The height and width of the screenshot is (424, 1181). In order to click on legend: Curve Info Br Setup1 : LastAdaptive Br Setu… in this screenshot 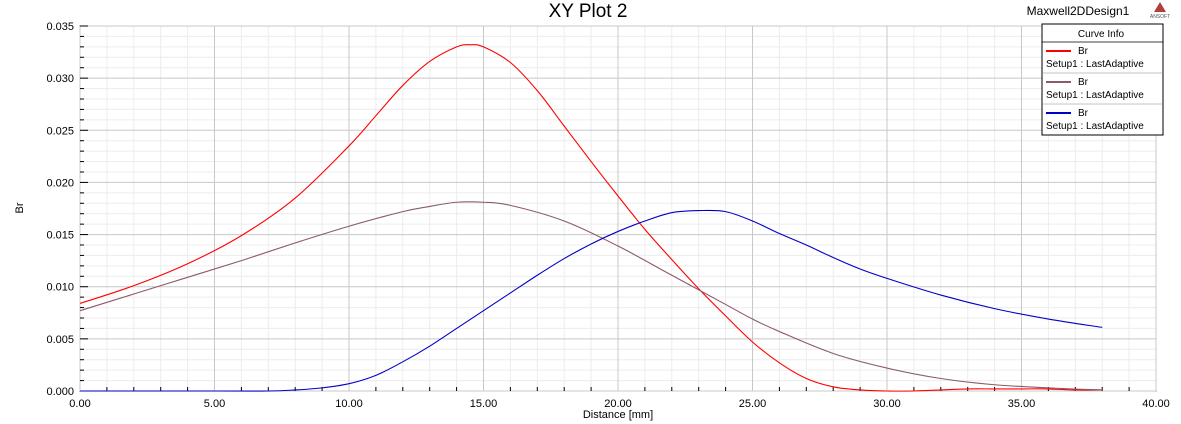, I will do `click(1102, 79)`.